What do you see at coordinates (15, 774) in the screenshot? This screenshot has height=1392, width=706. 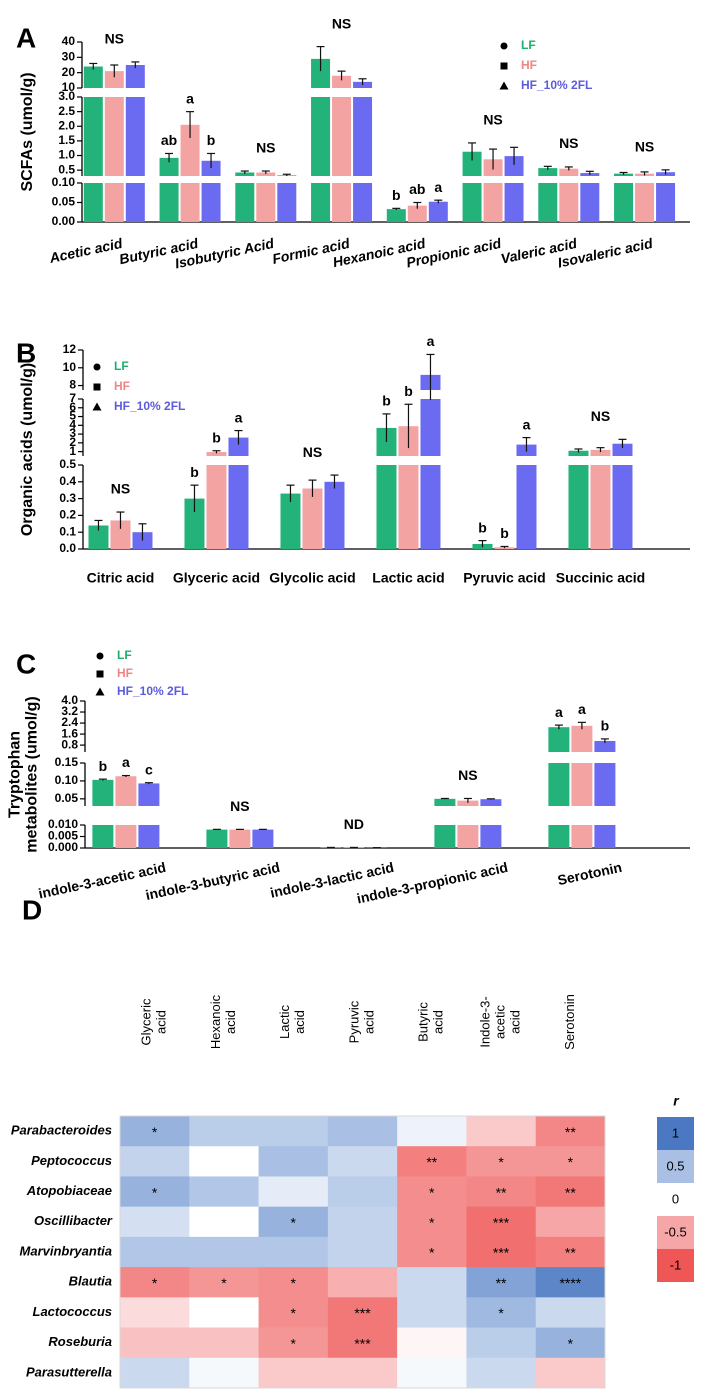 I see `y-axis-label: Tryptophan` at bounding box center [15, 774].